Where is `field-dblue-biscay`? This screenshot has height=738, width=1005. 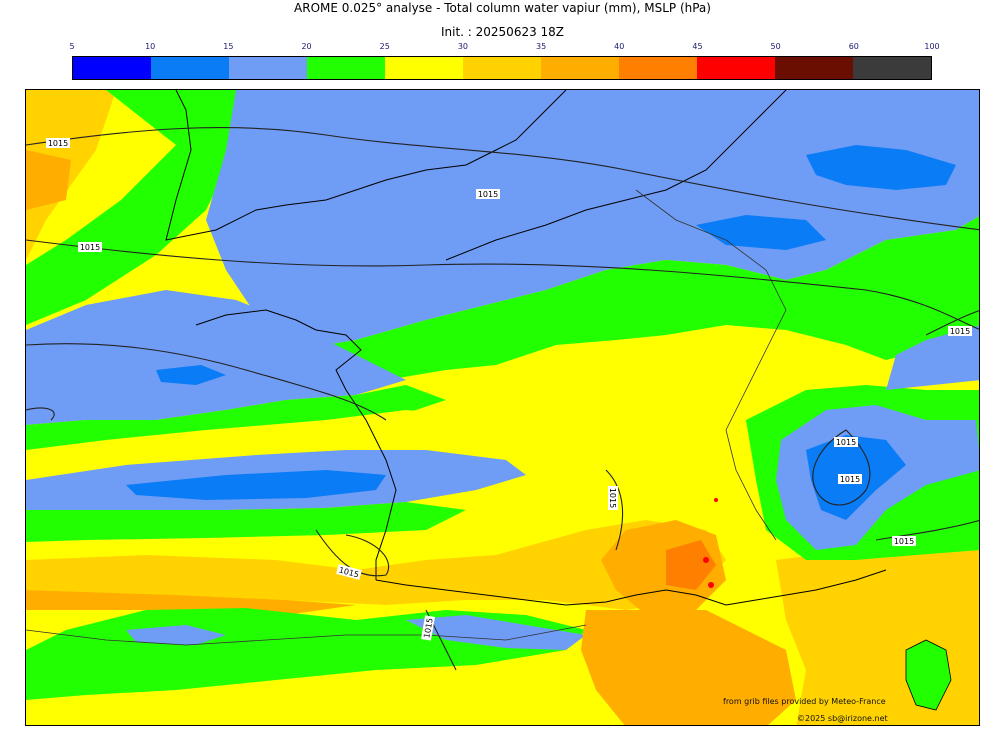
field-dblue-biscay is located at coordinates (256, 485).